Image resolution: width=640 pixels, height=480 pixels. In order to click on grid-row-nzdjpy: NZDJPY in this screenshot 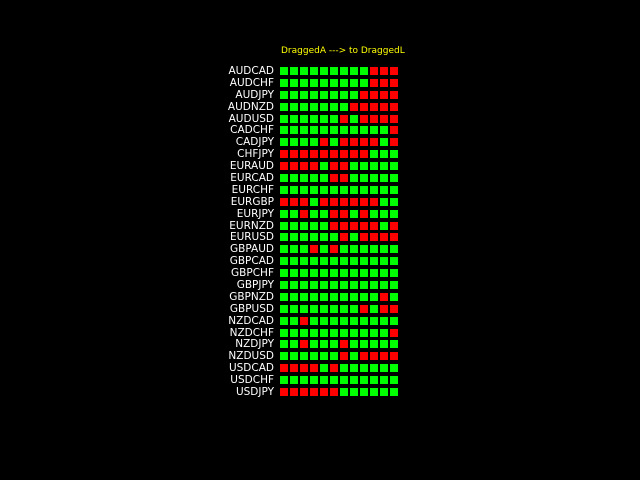, I will do `click(311, 344)`.